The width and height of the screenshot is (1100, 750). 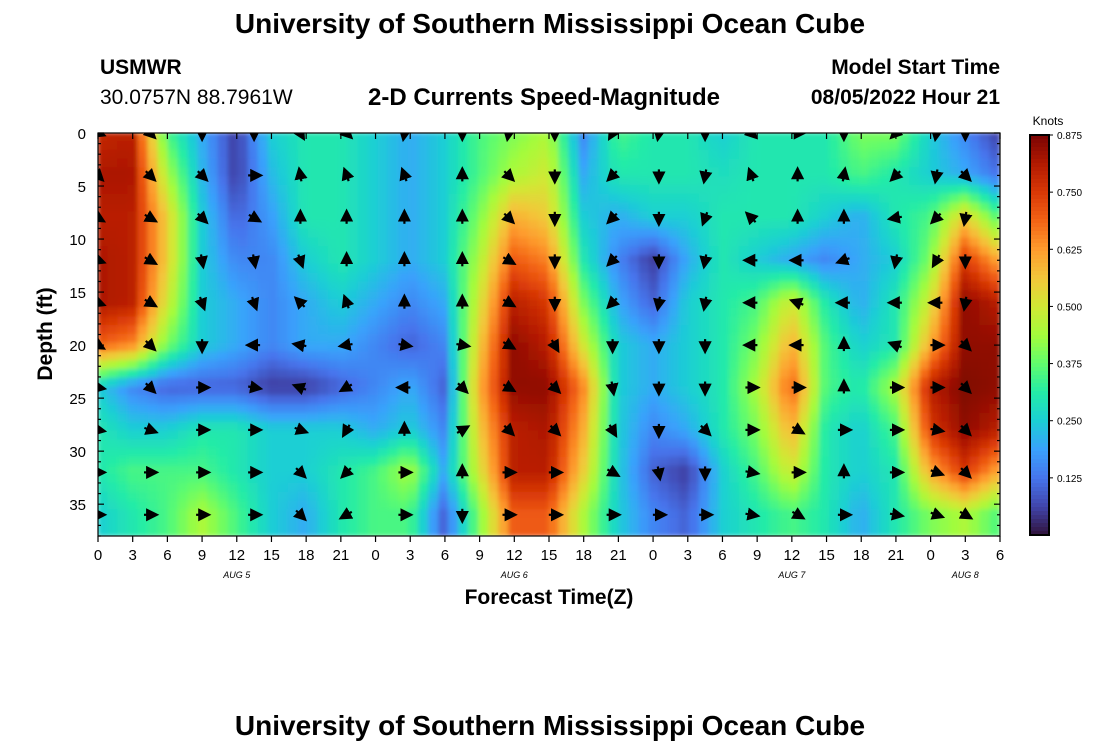 What do you see at coordinates (688, 555) in the screenshot?
I see `x-tick-label: 3` at bounding box center [688, 555].